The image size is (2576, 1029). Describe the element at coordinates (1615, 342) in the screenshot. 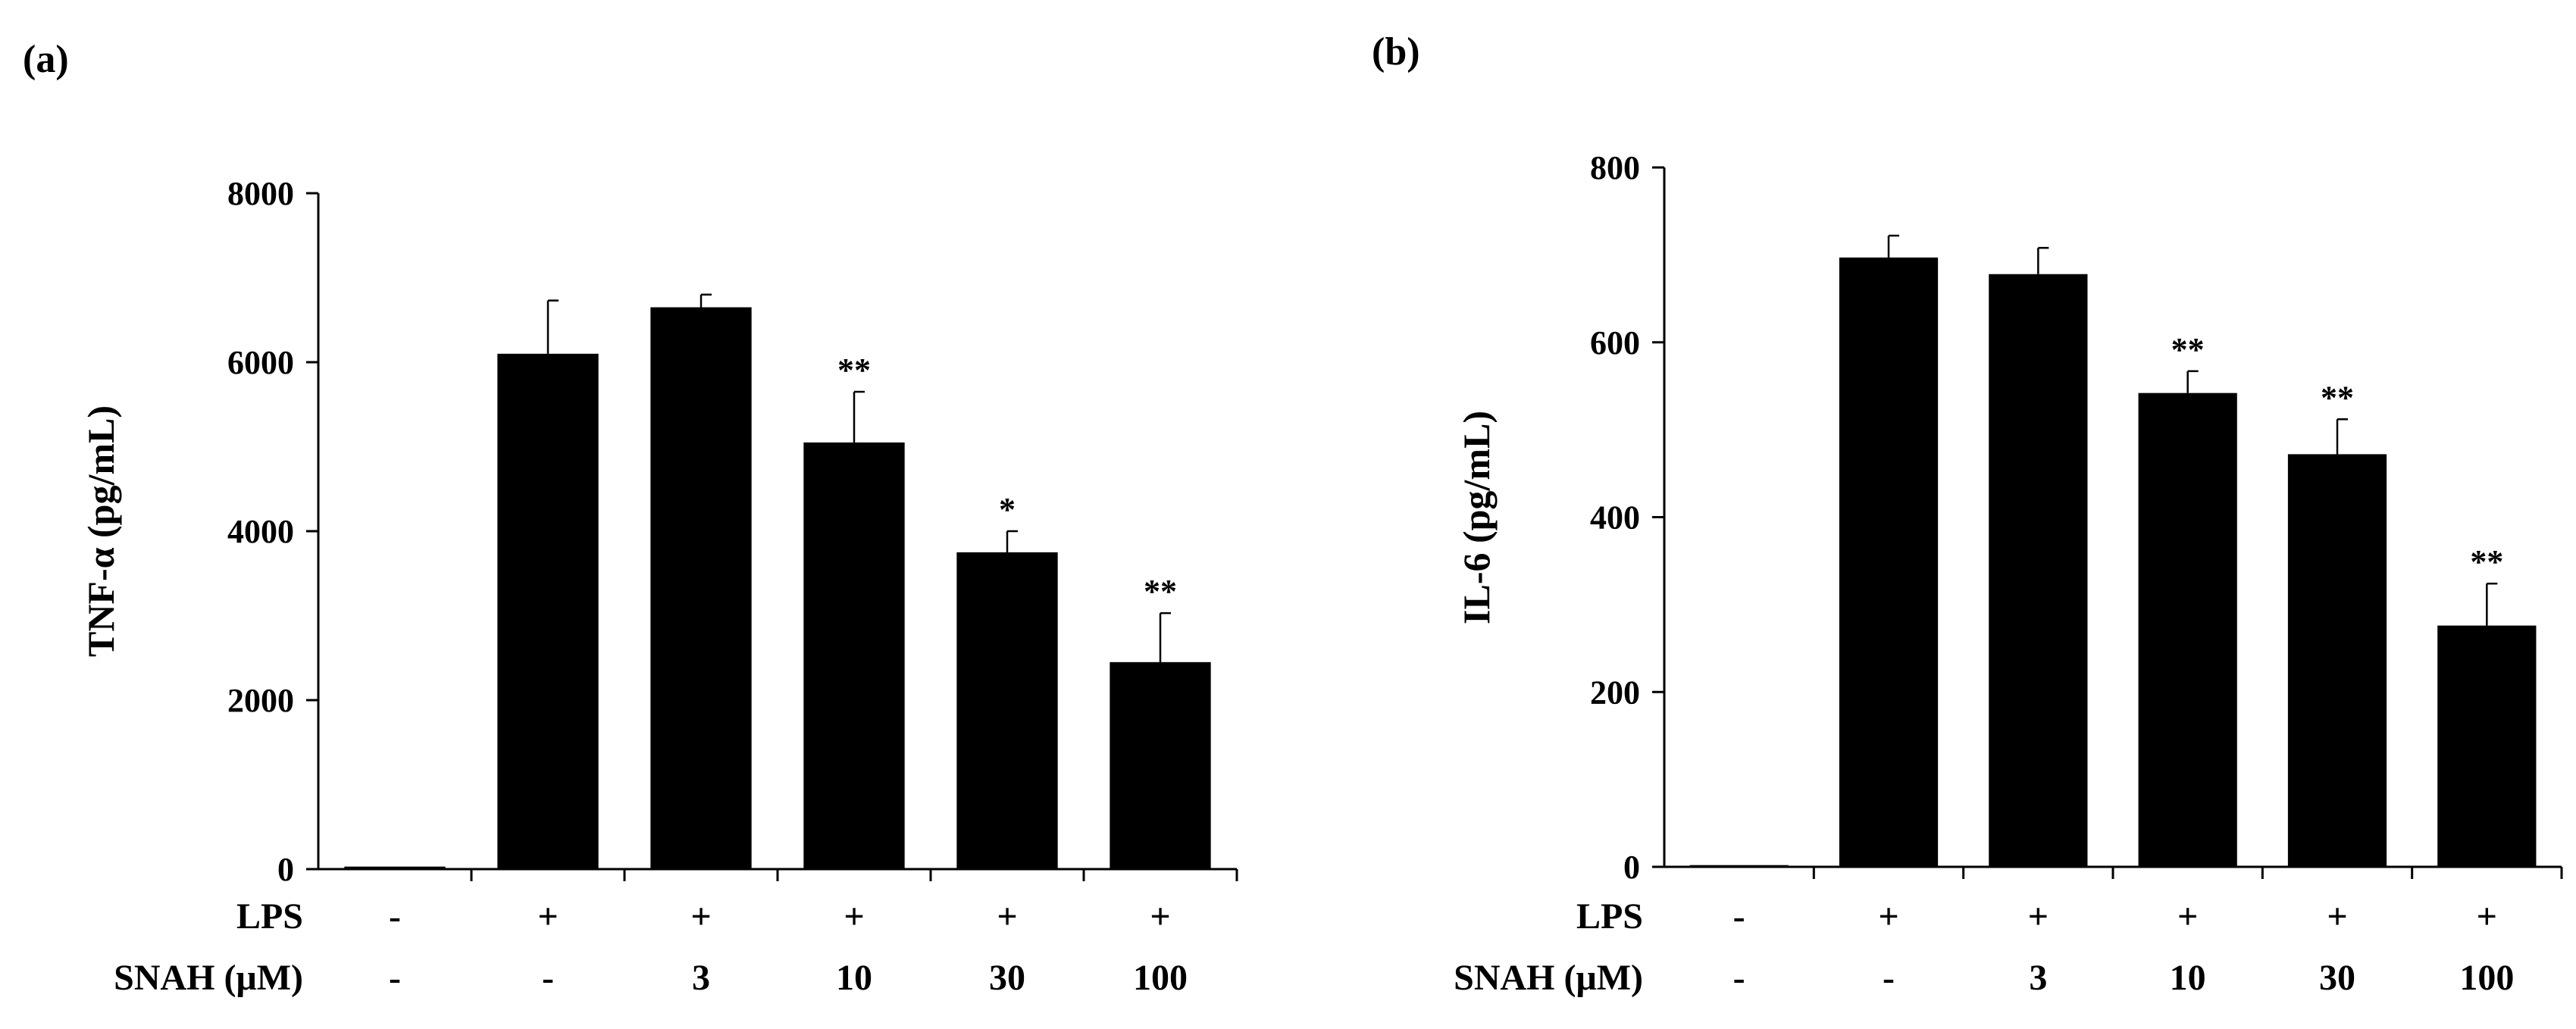

I see `y-tick-label: 600` at that location.